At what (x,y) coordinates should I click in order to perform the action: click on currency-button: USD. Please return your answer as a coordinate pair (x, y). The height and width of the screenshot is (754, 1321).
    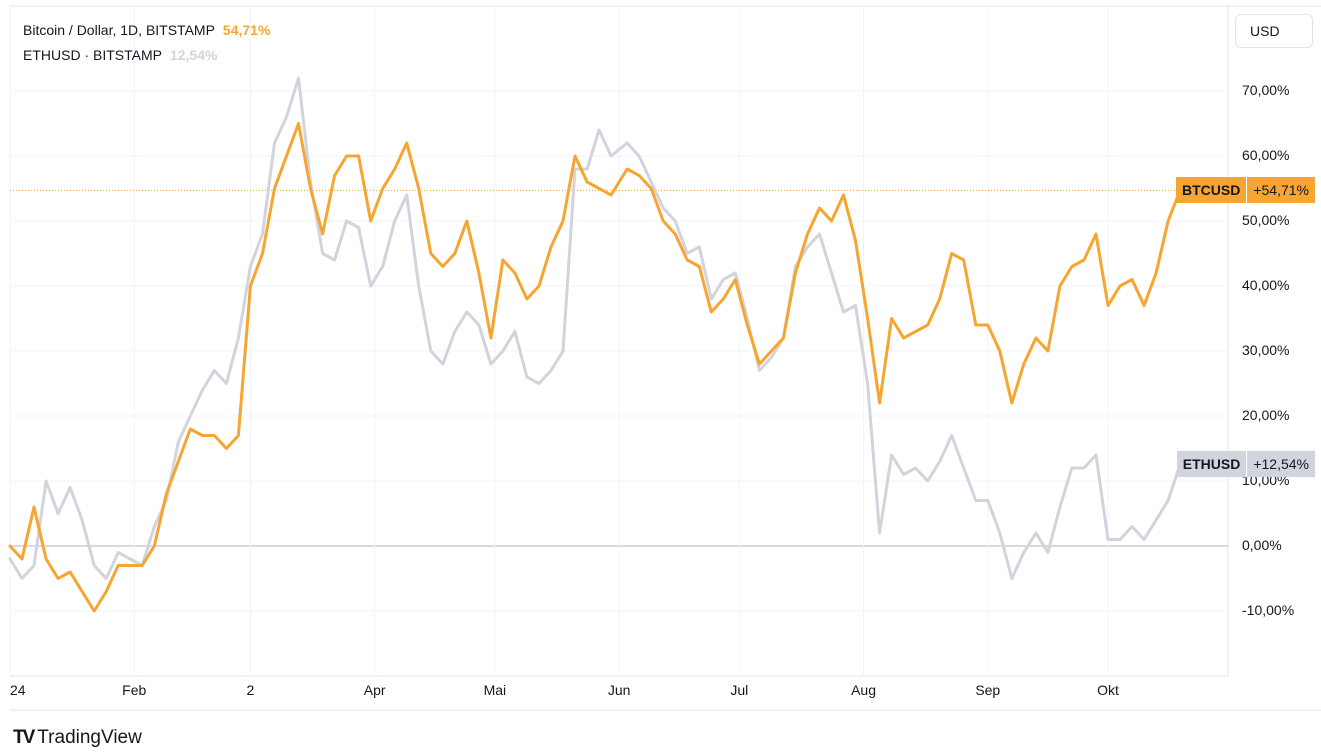
    Looking at the image, I should click on (1274, 31).